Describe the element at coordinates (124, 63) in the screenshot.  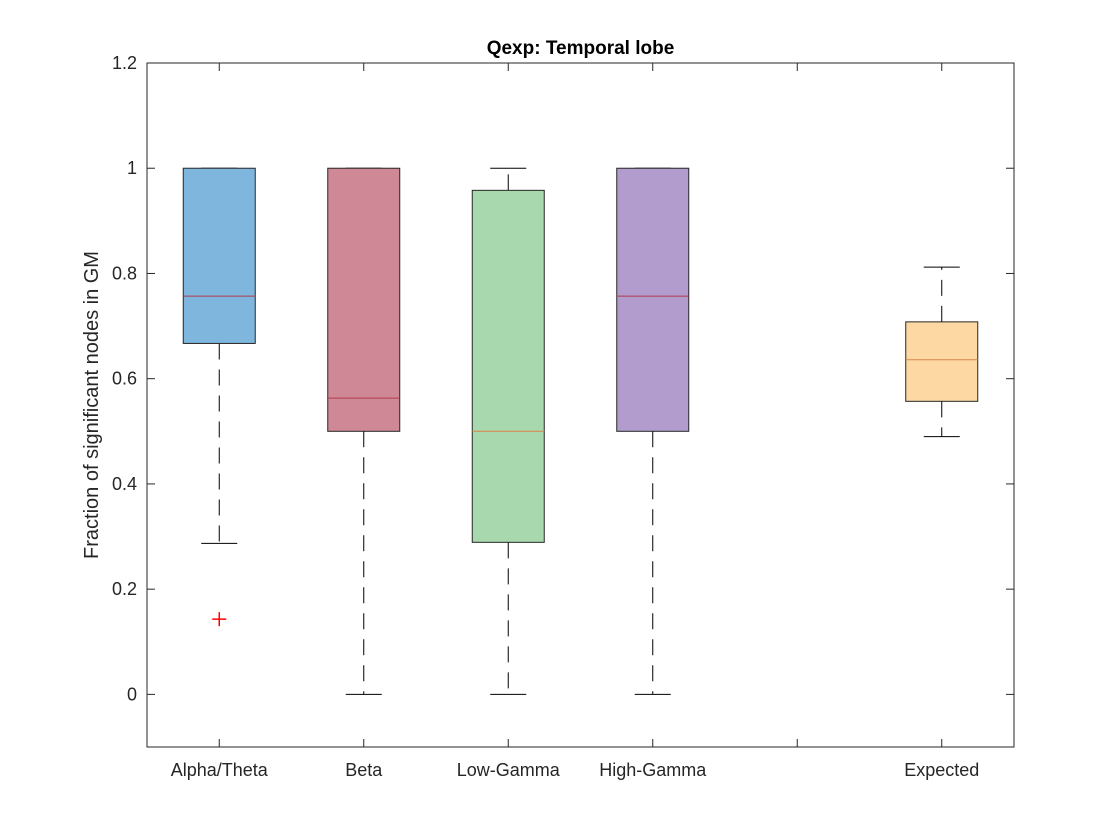
I see `y-tick-label: 1.2` at that location.